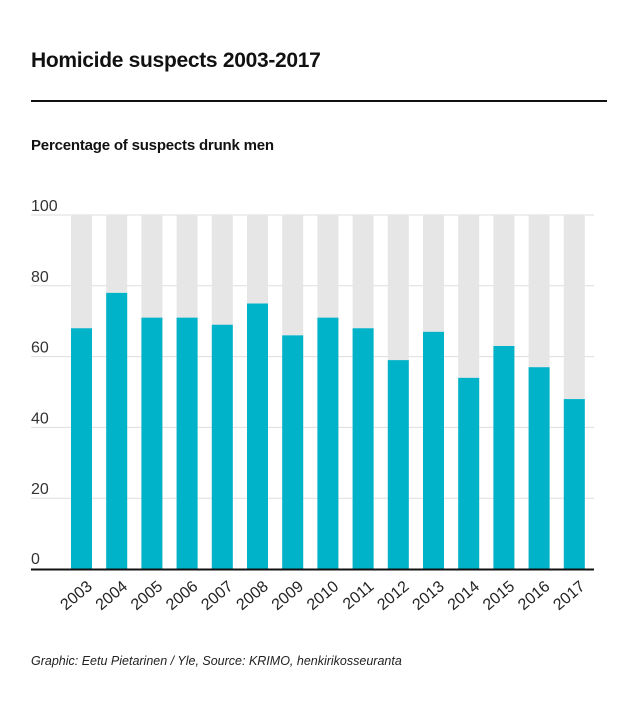 The width and height of the screenshot is (636, 703). What do you see at coordinates (539, 468) in the screenshot?
I see `bar-2016` at bounding box center [539, 468].